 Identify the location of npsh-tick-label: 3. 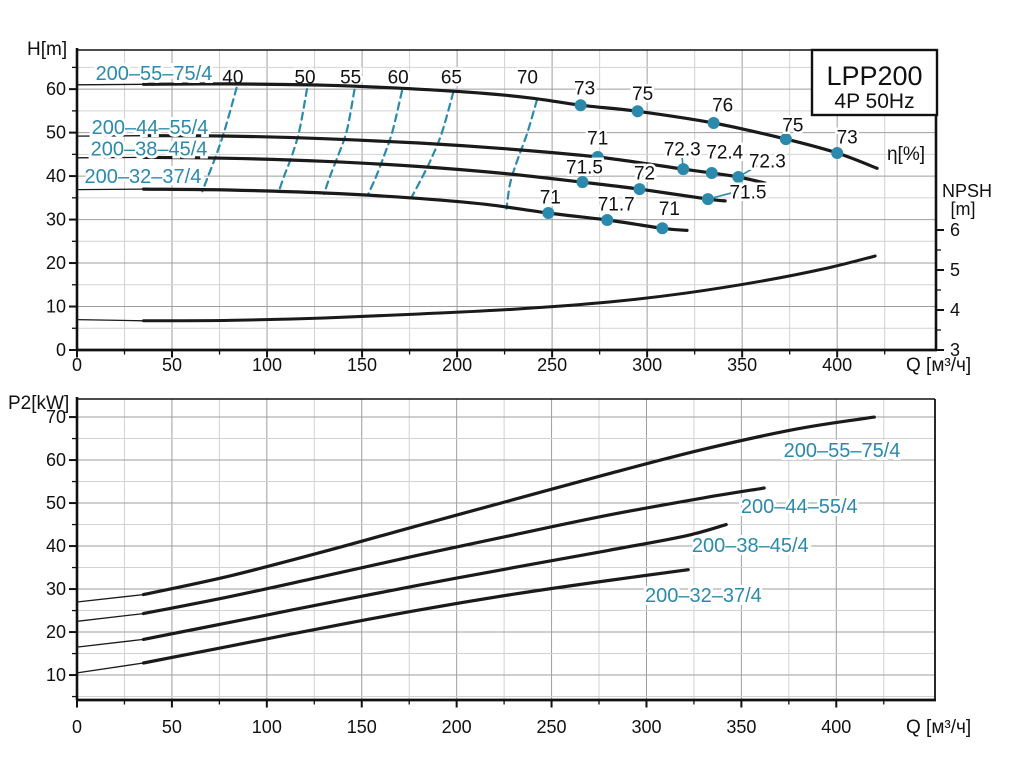
(955, 350).